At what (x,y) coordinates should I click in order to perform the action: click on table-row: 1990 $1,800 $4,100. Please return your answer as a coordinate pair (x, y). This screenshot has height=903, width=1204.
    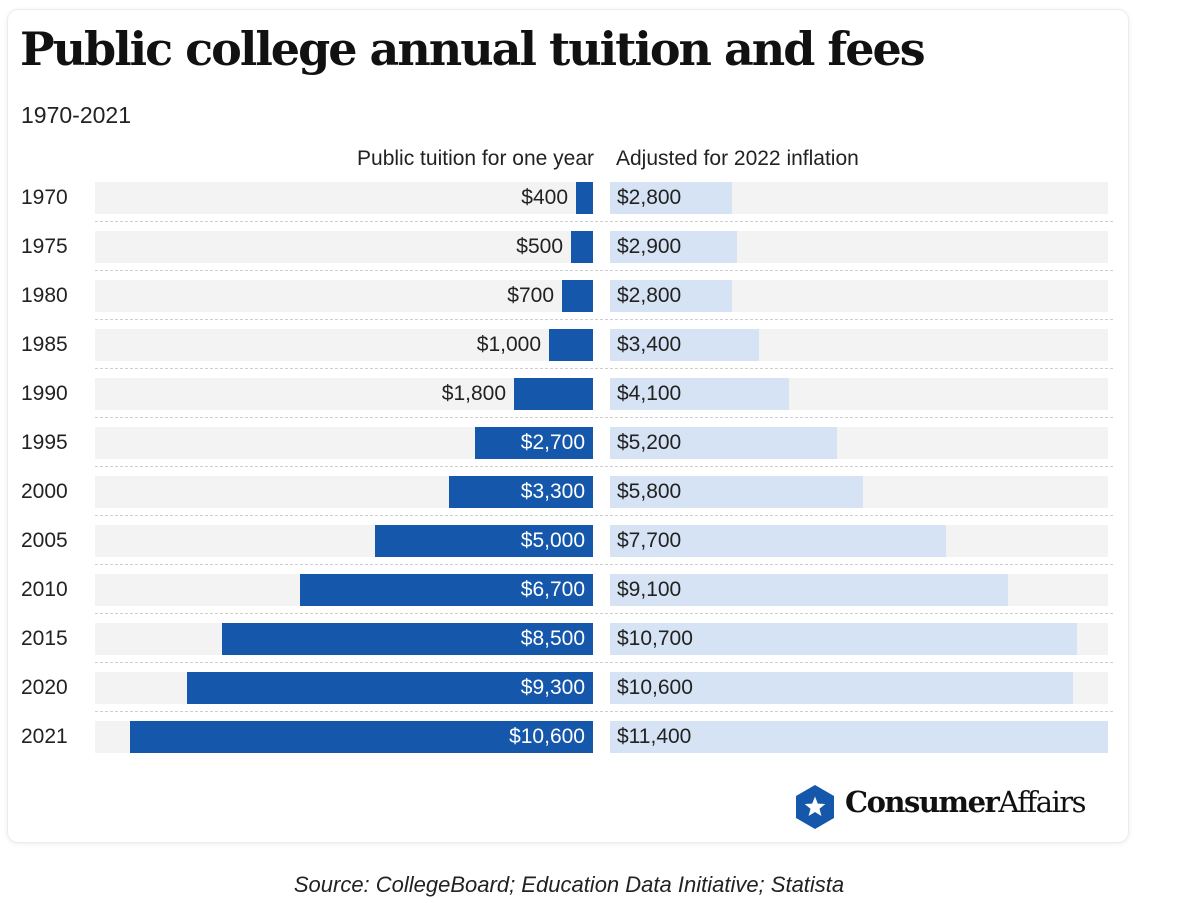
    Looking at the image, I should click on (602, 402).